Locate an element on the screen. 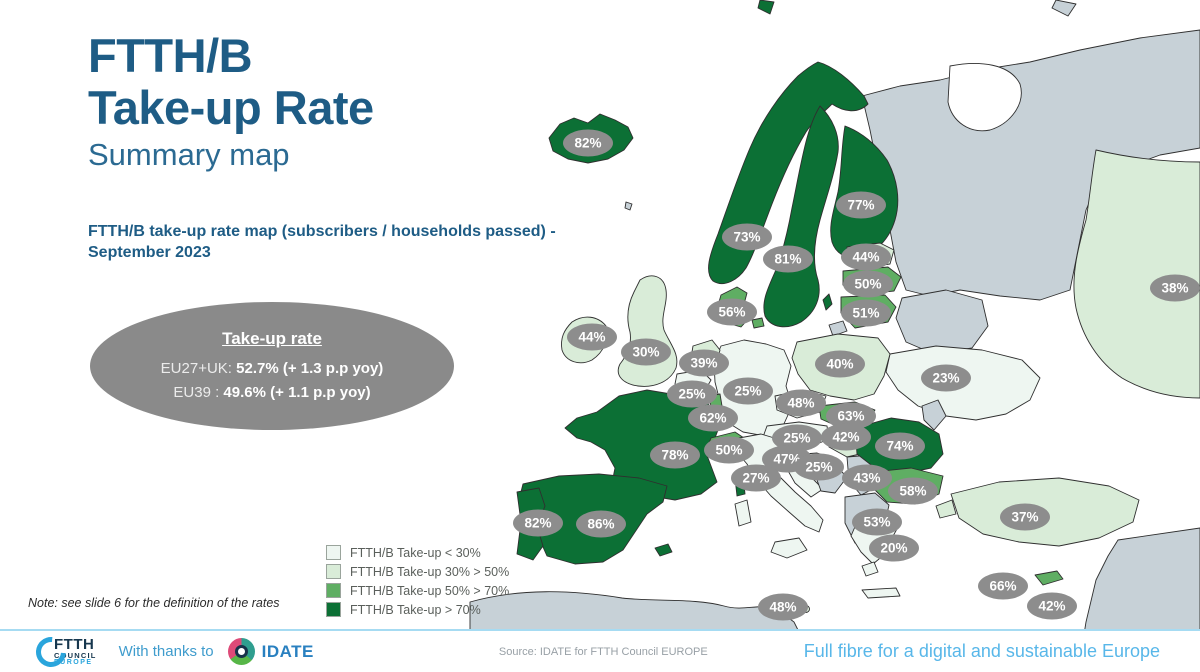  legend-swatch-lt30 is located at coordinates (333, 552).